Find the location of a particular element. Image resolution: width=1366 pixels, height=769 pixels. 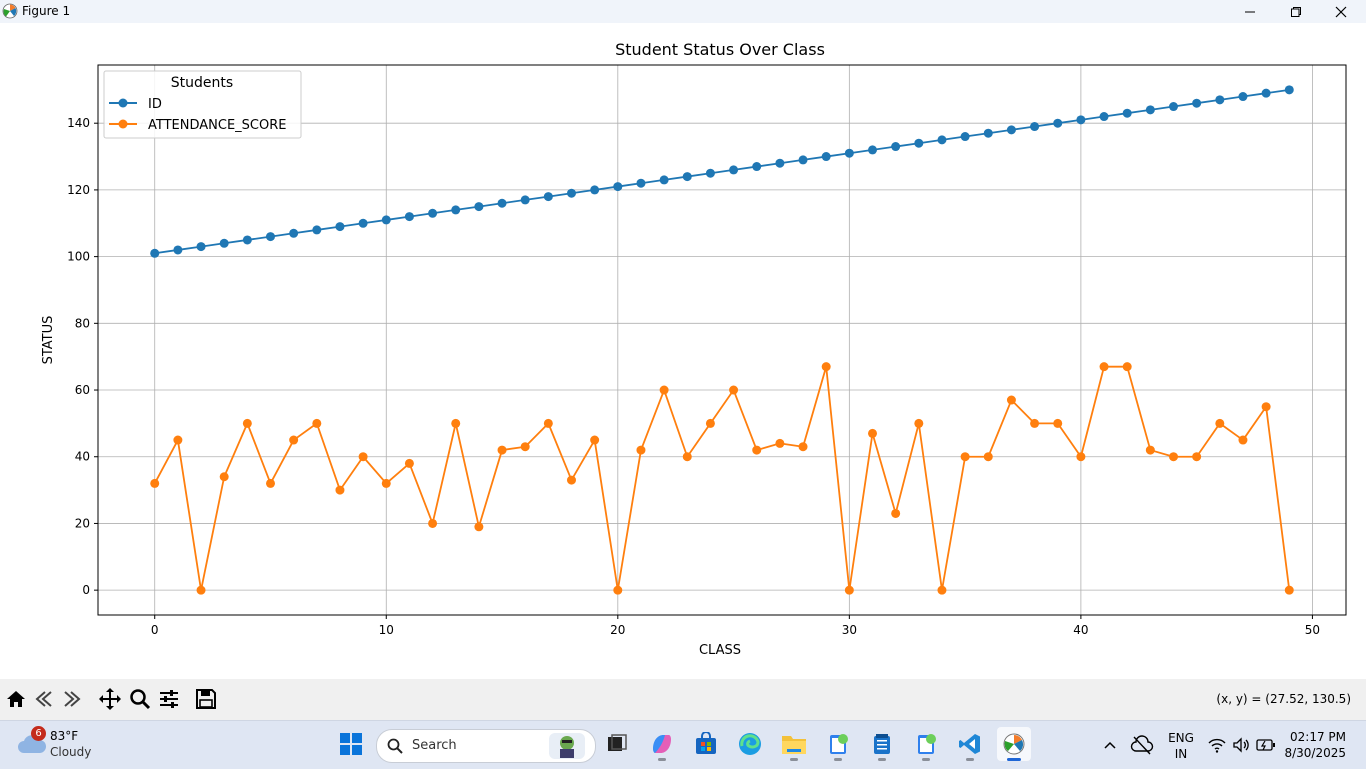

legend-title: Students is located at coordinates (202, 83).